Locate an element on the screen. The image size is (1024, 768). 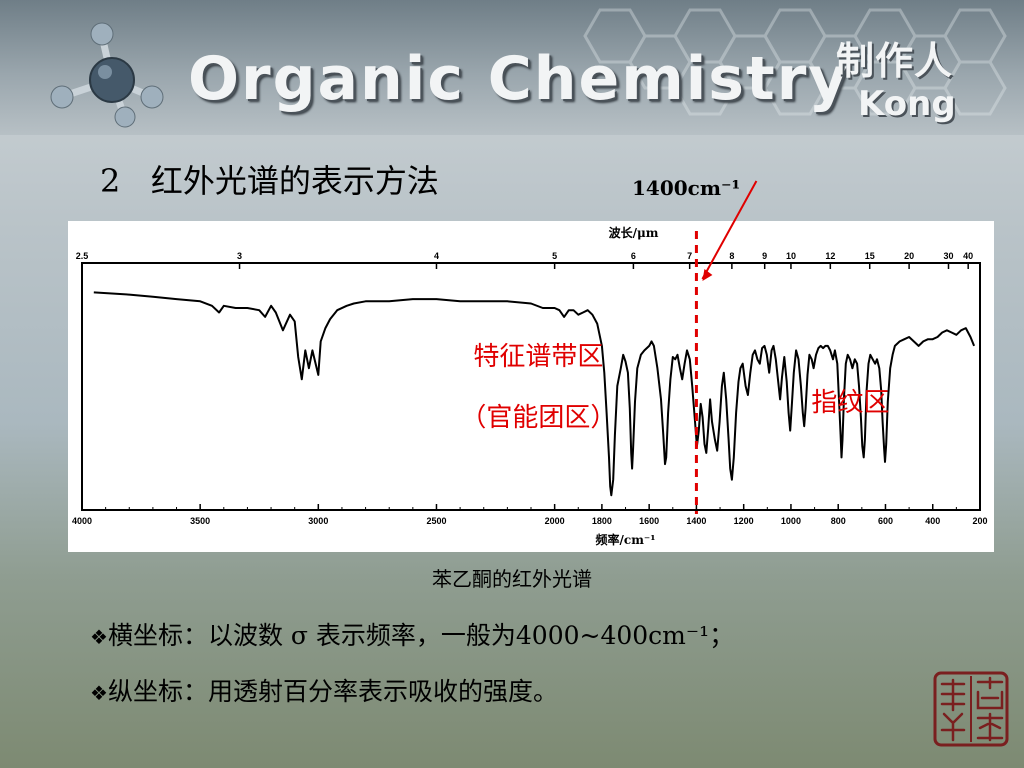
x-tick-label: 1000 is located at coordinates (791, 521).